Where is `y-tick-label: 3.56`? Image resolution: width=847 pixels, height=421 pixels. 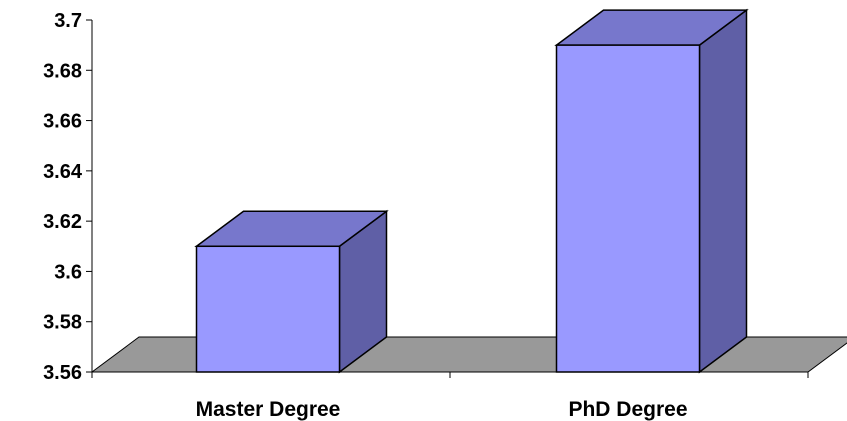 y-tick-label: 3.56 is located at coordinates (62, 373).